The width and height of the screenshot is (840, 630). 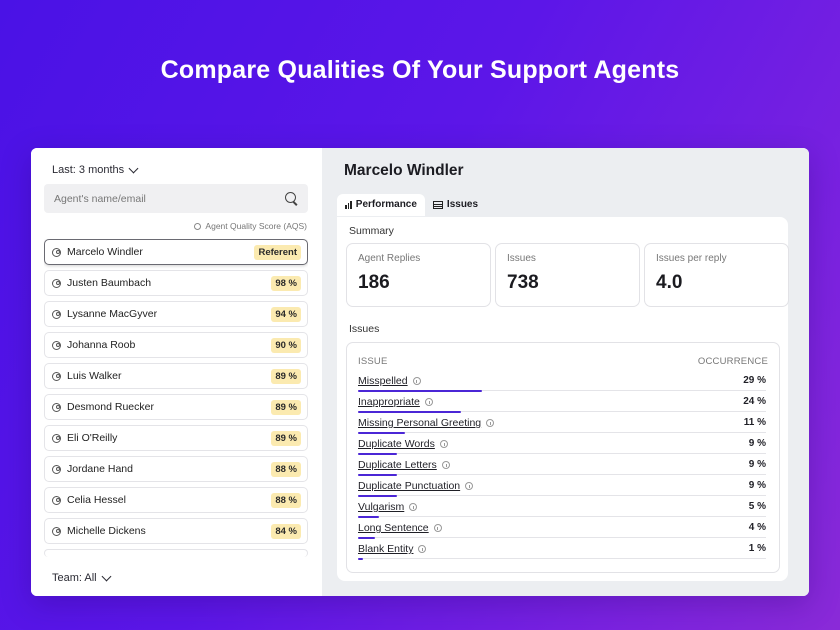 I want to click on stat-value: 4.0, so click(x=669, y=282).